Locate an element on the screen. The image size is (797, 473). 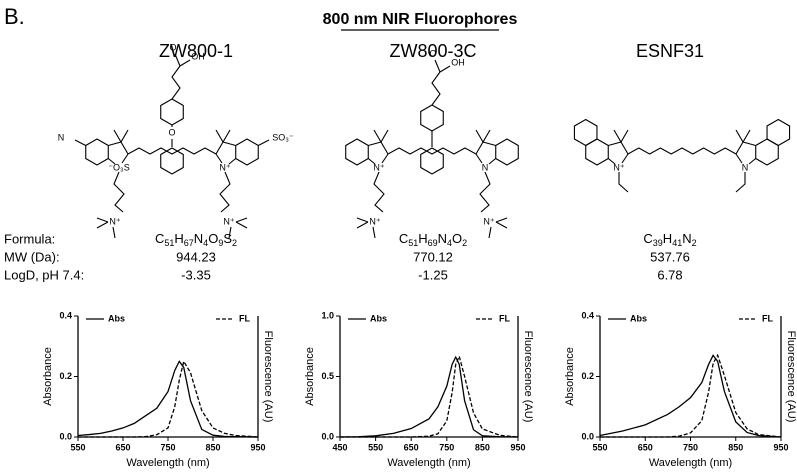
legend-label: Abs is located at coordinates (638, 318).